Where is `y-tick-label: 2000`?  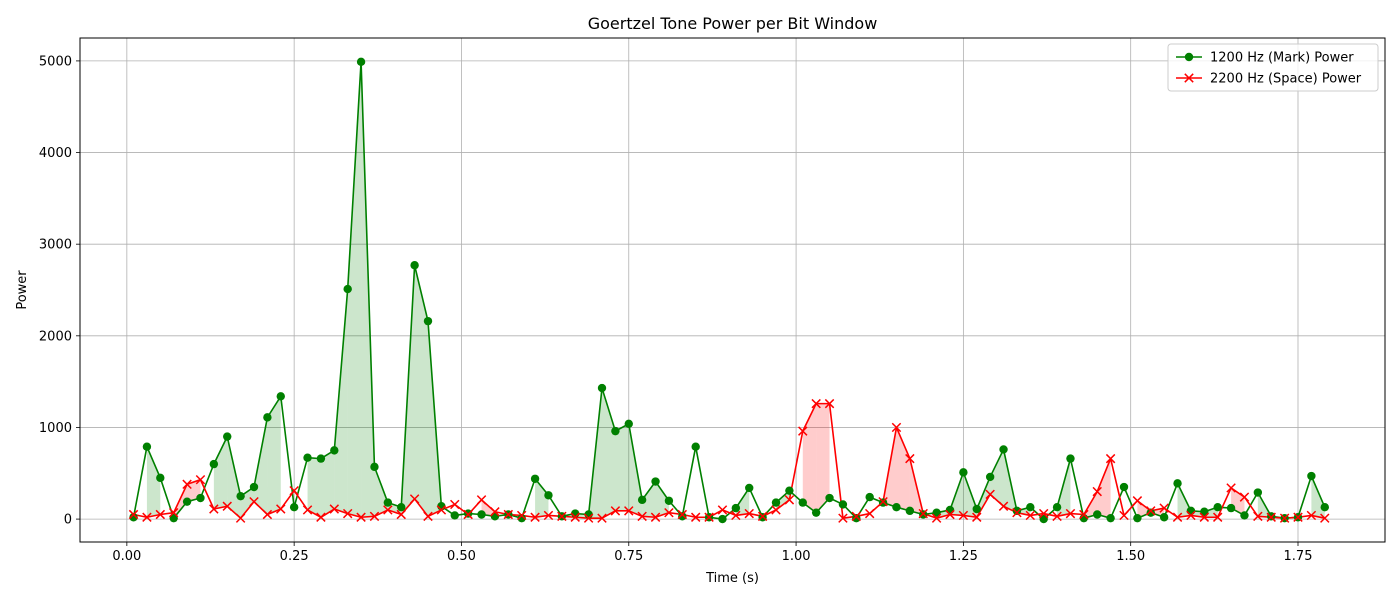
y-tick-label: 2000 is located at coordinates (55, 336).